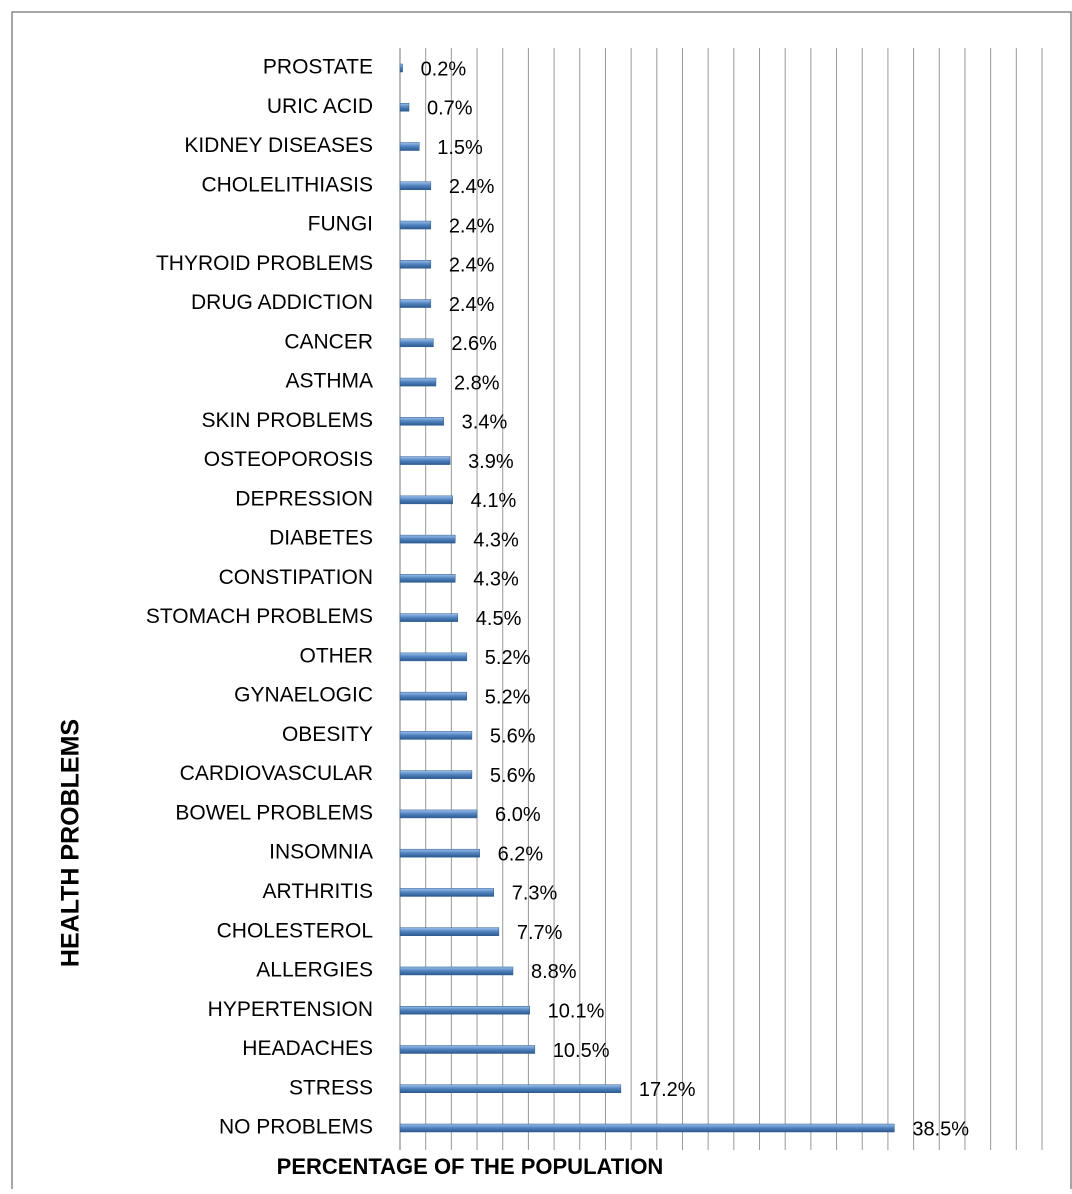 The height and width of the screenshot is (1194, 1072). Describe the element at coordinates (290, 1009) in the screenshot. I see `y-tick-label: HYPERTENSION` at that location.